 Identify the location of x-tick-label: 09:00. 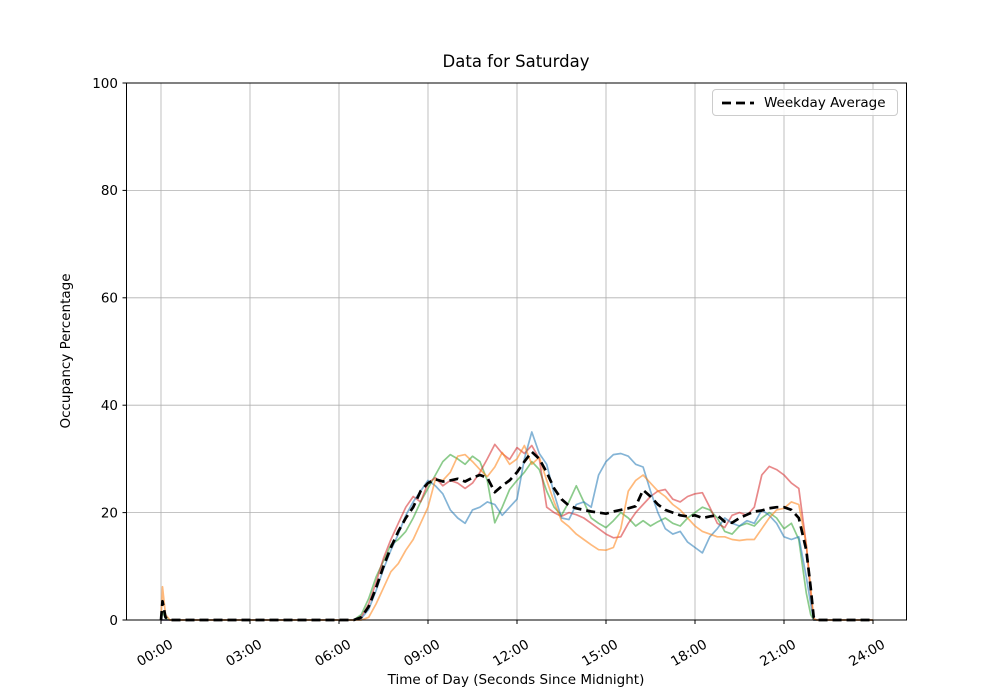
(422, 653).